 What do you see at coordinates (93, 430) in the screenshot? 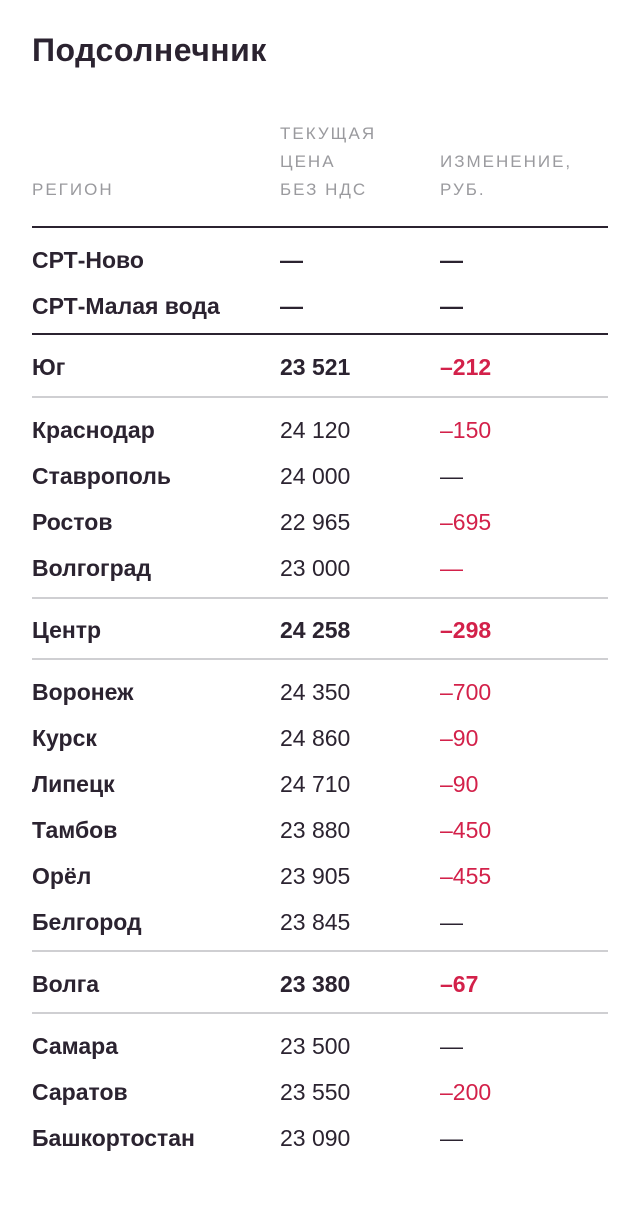
I see `region-cell: Краснодар` at bounding box center [93, 430].